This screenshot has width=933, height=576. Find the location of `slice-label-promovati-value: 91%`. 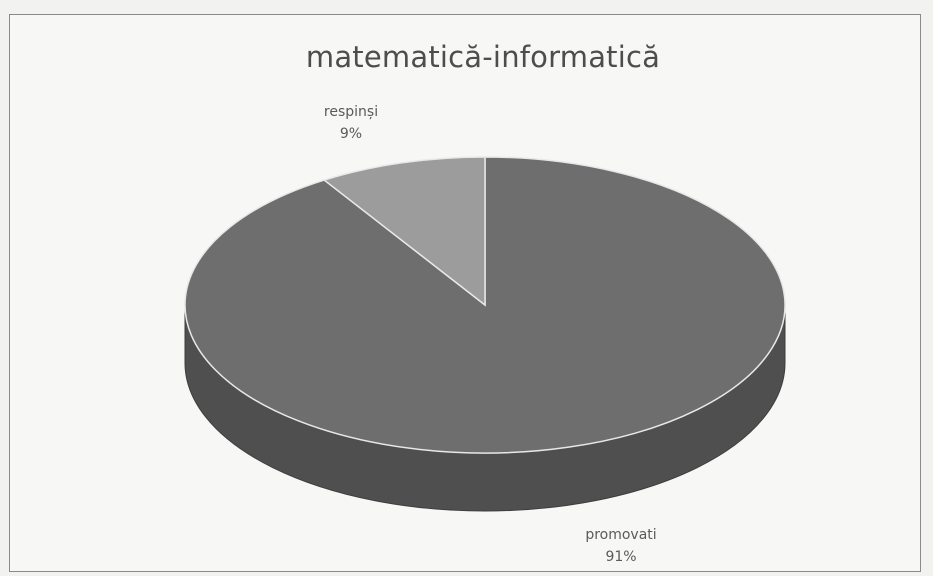

slice-label-promovati-value: 91% is located at coordinates (621, 557).